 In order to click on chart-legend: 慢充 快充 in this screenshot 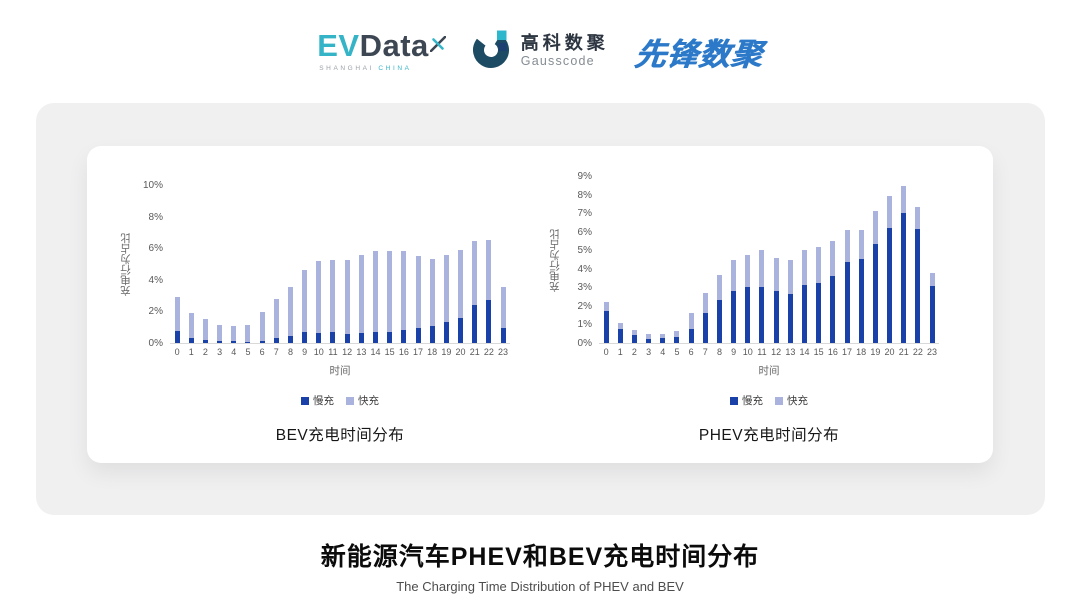, I will do `click(769, 400)`.